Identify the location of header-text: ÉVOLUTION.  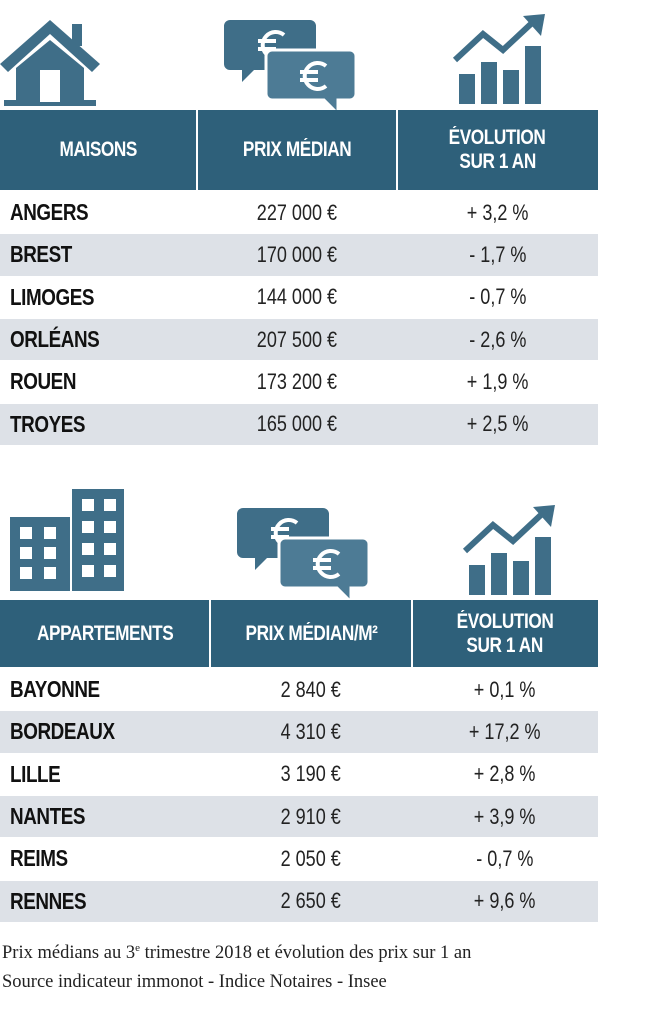
(497, 137).